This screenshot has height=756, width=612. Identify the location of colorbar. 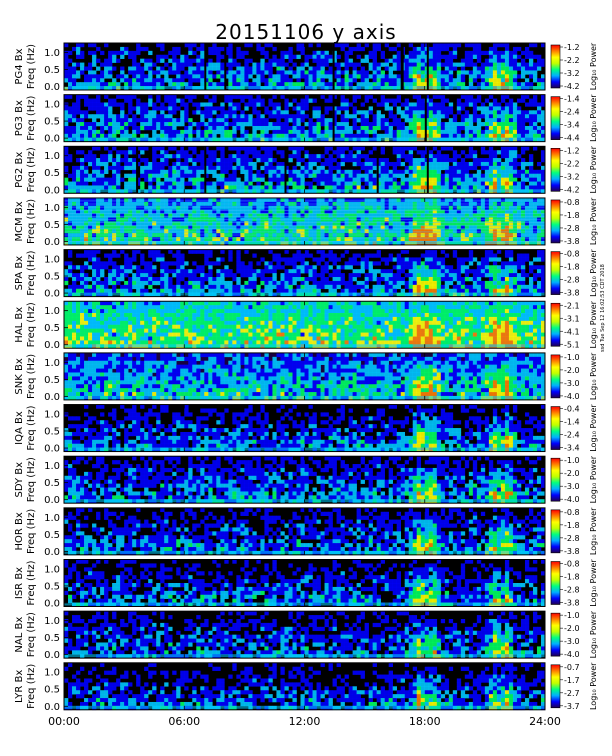
(555, 66).